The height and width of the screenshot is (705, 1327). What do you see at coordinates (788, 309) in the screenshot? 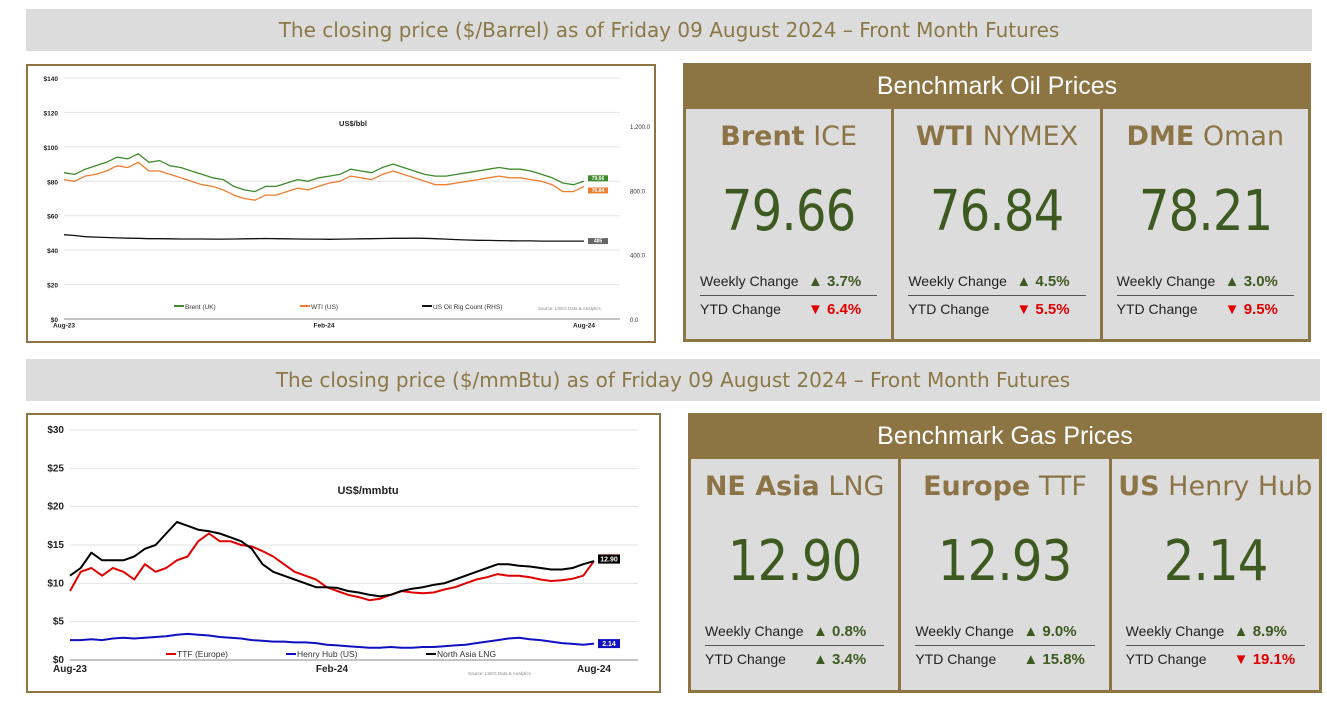
I see `ytd-change-row: YTD Change ▼ 6.4%` at bounding box center [788, 309].